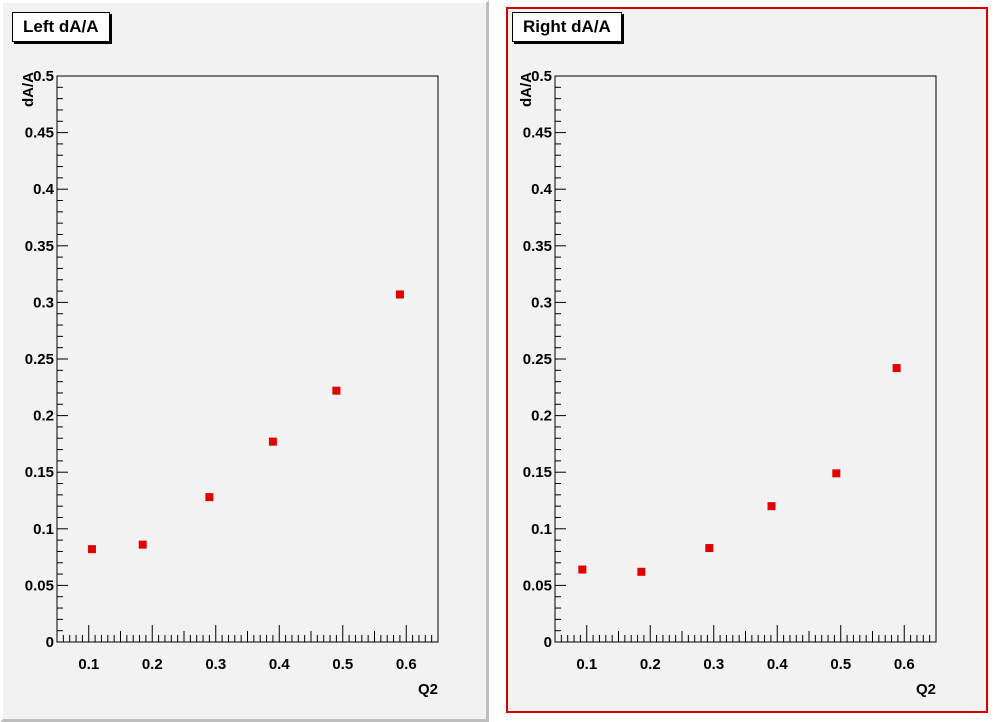 The image size is (996, 722). Describe the element at coordinates (280, 664) in the screenshot. I see `left-x-tick-label: 0.4` at that location.